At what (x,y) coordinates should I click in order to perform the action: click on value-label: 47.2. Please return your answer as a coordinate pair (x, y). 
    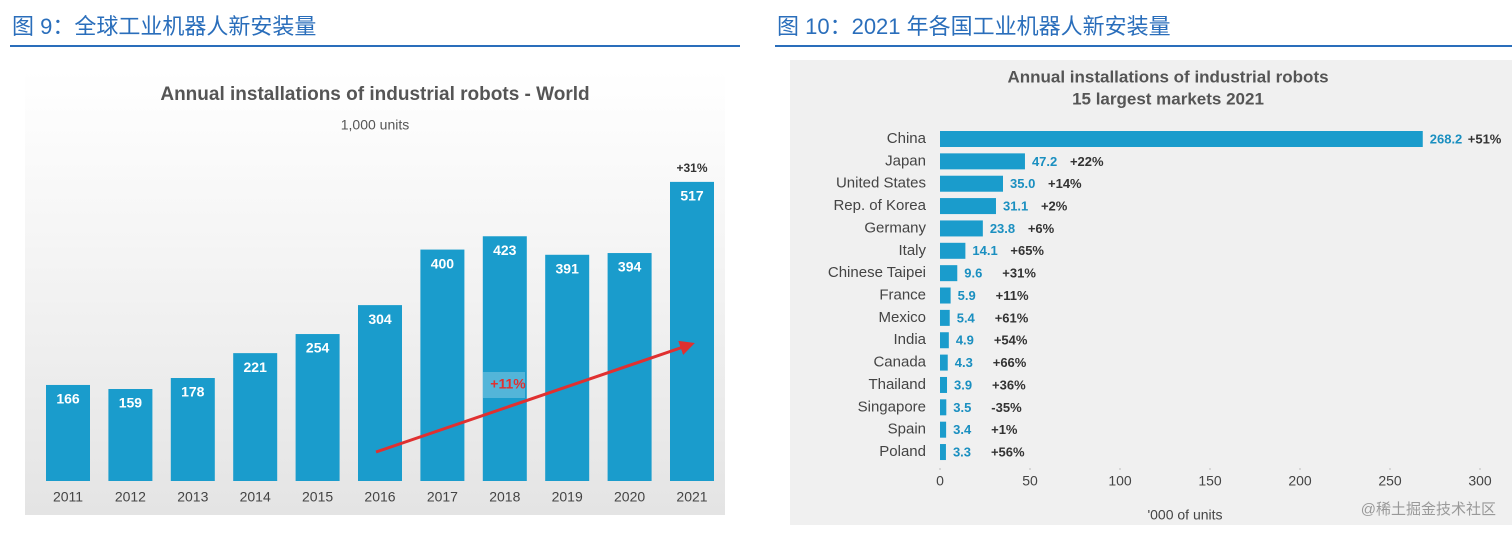
    Looking at the image, I should click on (1044, 161).